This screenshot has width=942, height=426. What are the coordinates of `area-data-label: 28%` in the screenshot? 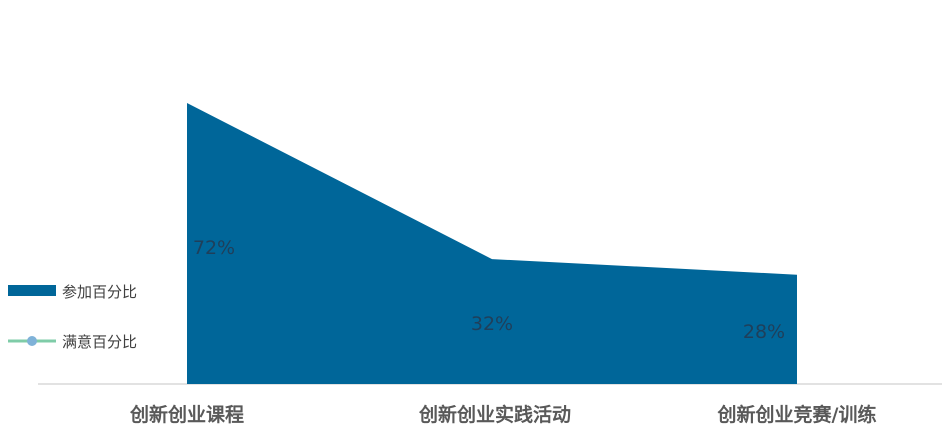 It's located at (764, 332).